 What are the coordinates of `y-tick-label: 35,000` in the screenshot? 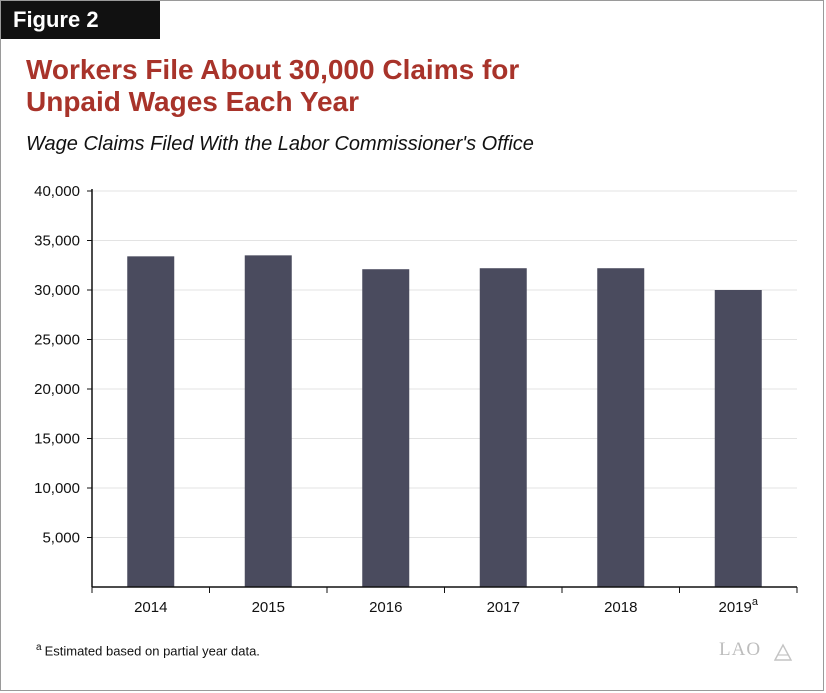 It's located at (57, 241).